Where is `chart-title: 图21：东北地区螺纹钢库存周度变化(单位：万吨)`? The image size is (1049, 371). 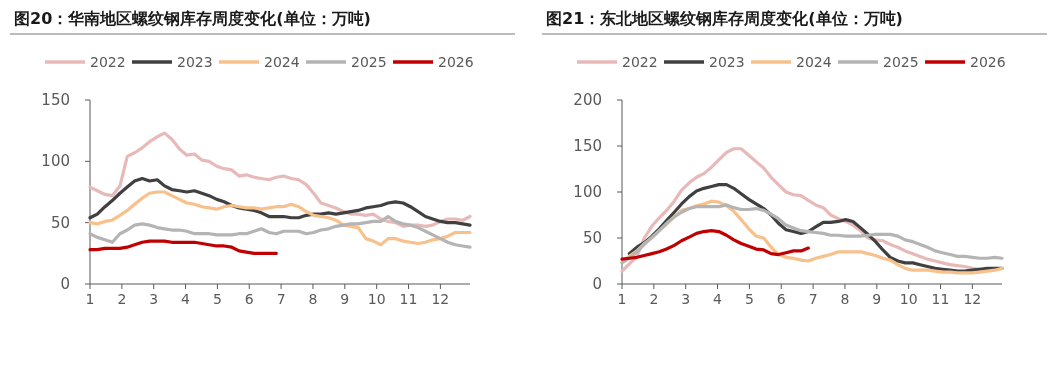
chart-title: 图21：东北地区螺纹钢库存周度变化(单位：万吨) is located at coordinates (724, 18).